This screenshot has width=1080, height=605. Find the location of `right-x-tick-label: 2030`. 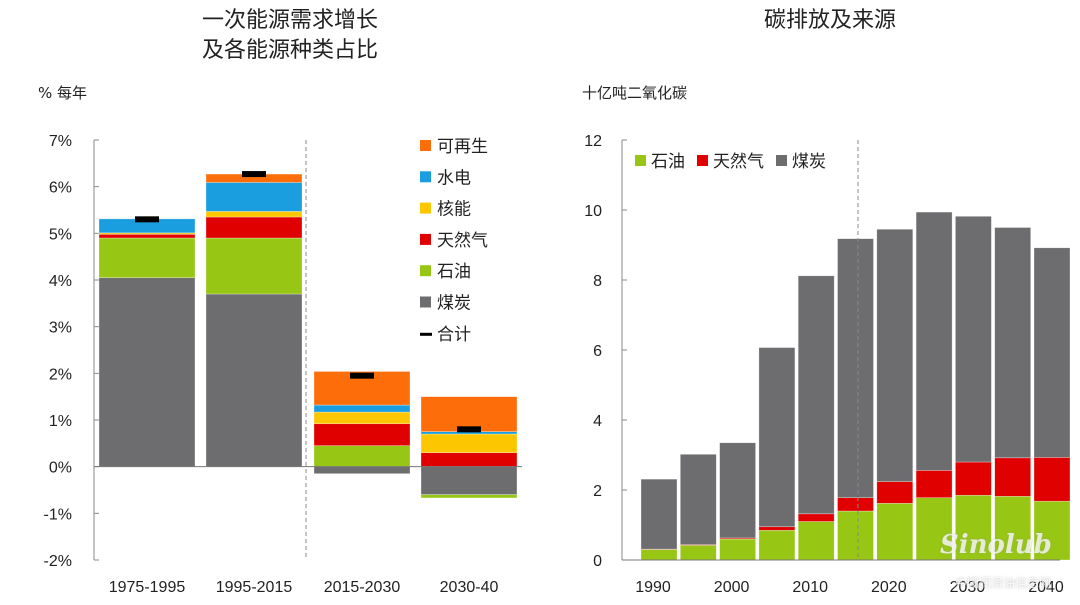

right-x-tick-label: 2030 is located at coordinates (968, 587).